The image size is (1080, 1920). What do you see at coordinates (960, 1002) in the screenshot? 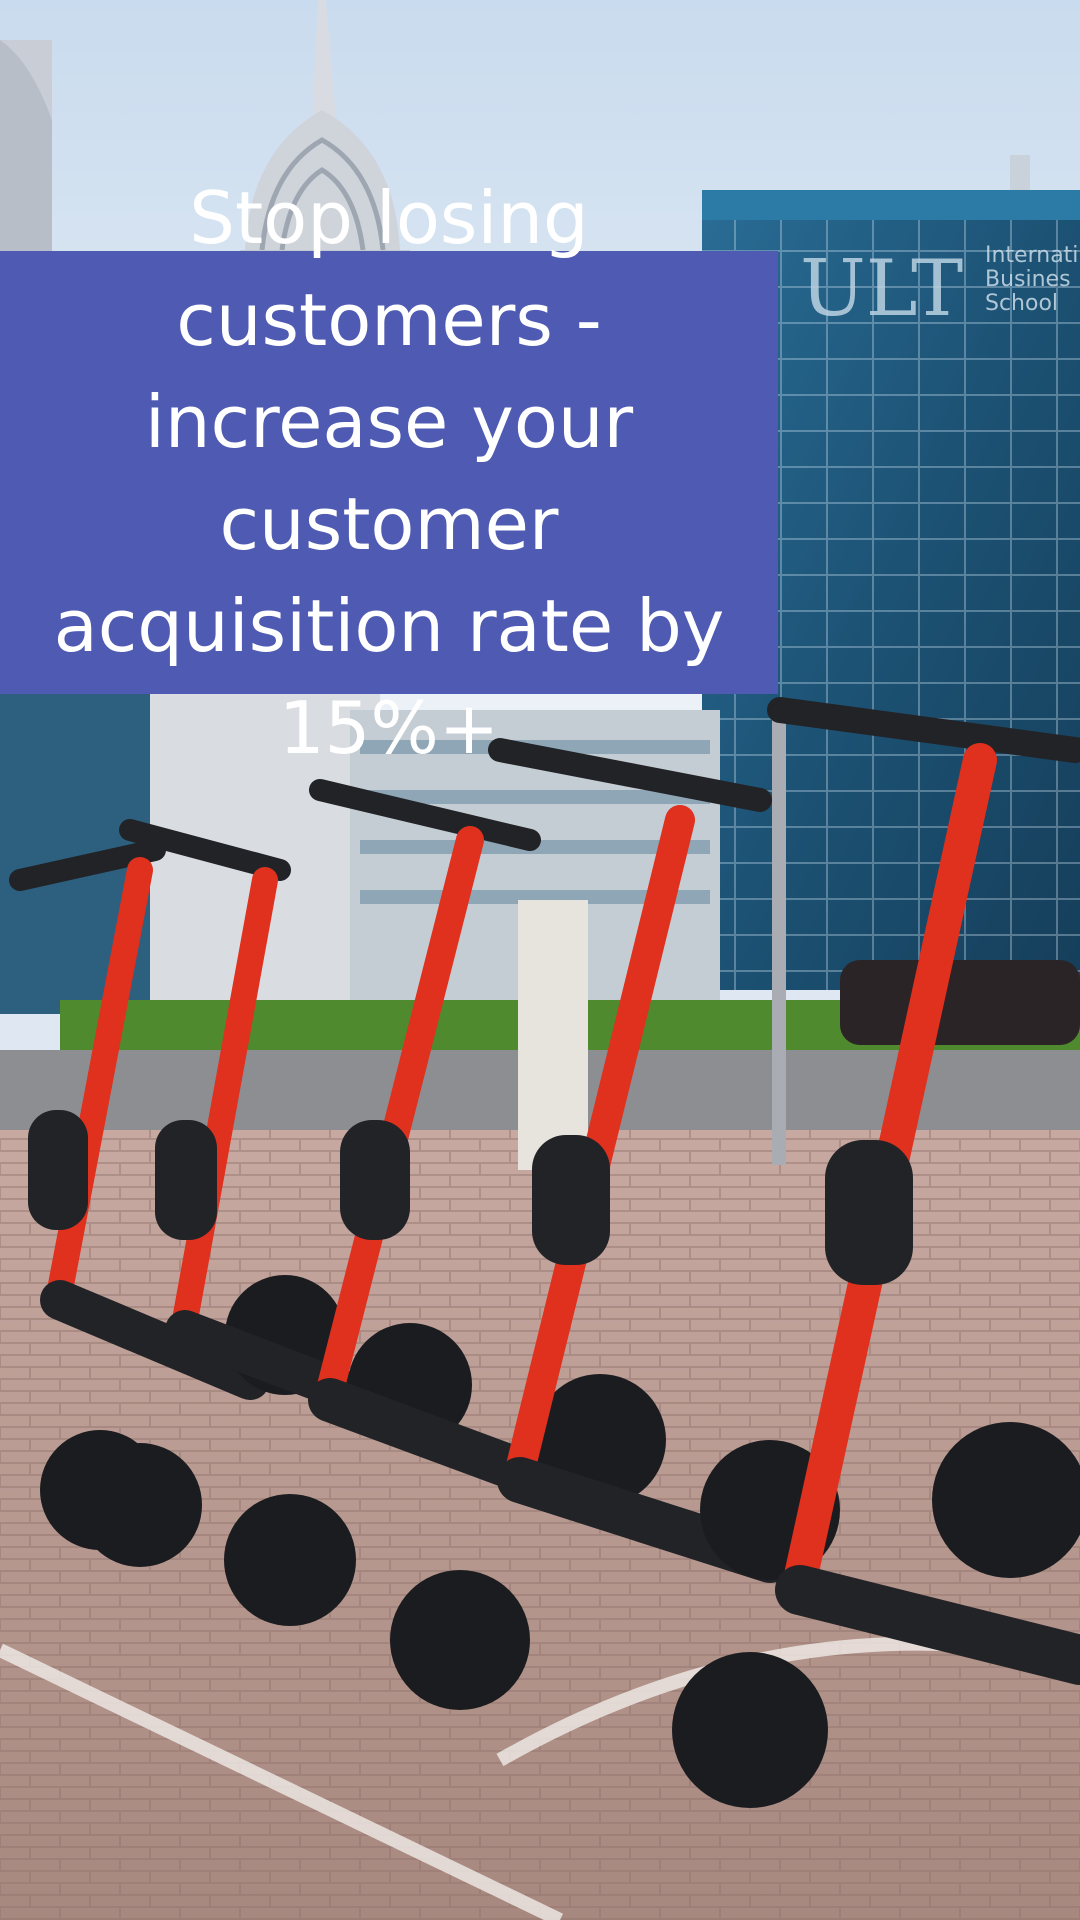
I see `parked-car` at bounding box center [960, 1002].